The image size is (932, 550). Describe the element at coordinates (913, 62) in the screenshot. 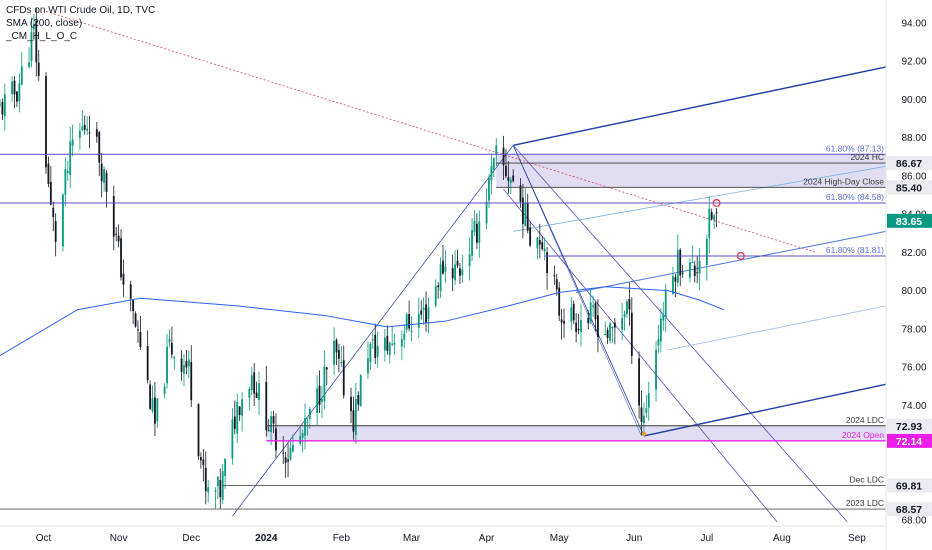

I see `price-tick-label: 92.00` at that location.